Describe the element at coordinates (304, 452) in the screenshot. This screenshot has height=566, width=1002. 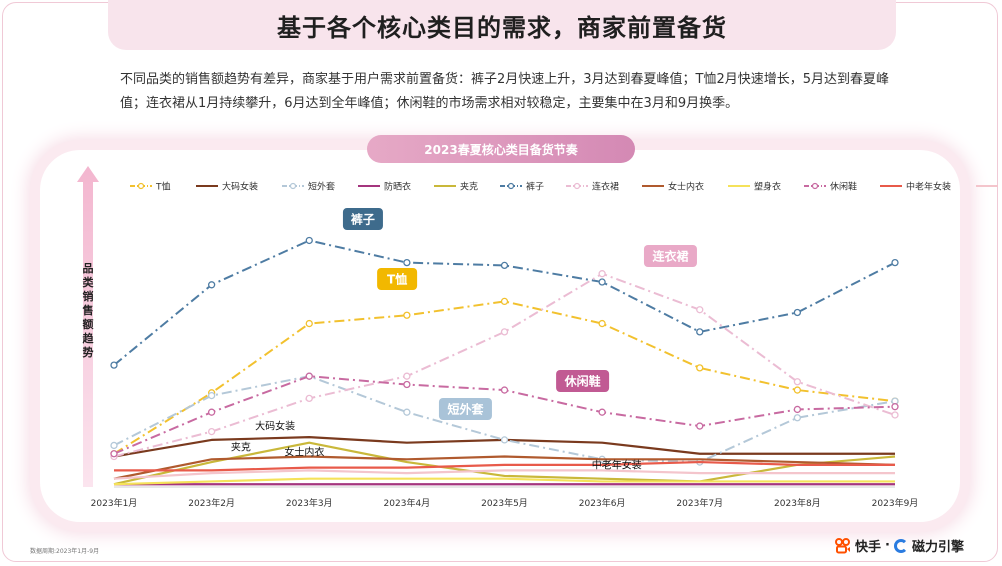
I see `annotation-label: 女士内衣` at that location.